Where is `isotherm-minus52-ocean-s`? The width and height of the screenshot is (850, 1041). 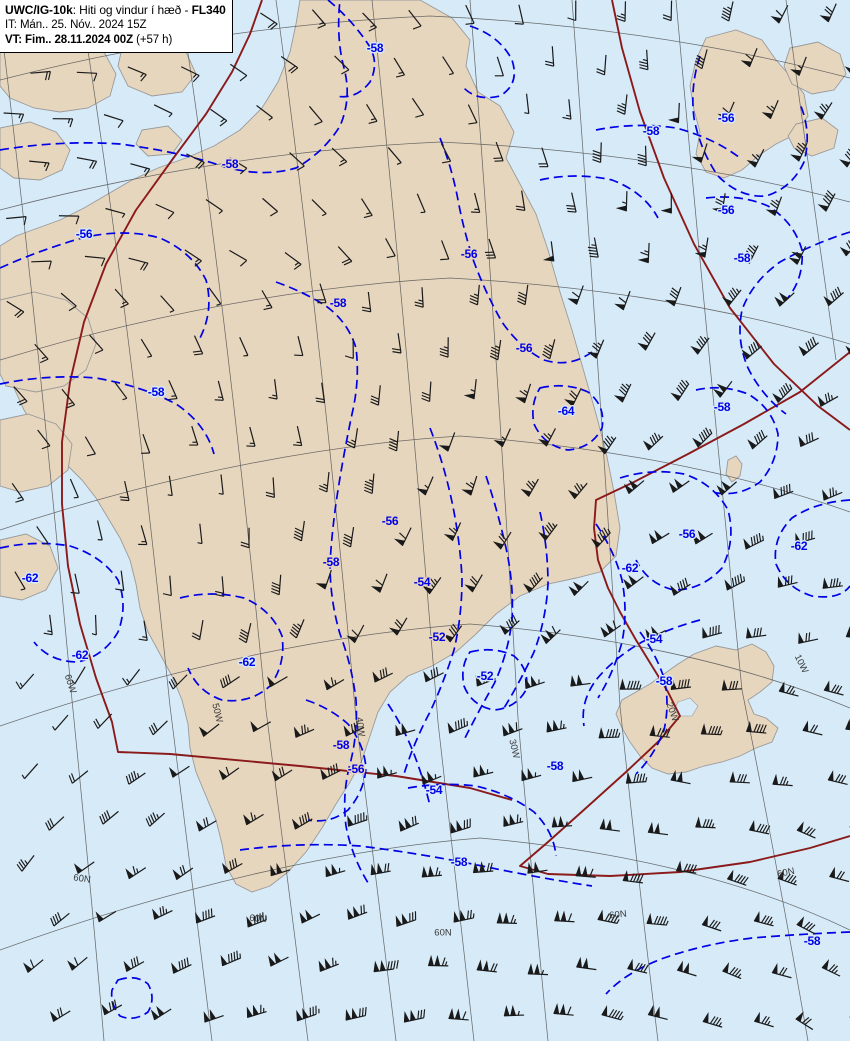
isotherm-minus52-ocean-s is located at coordinates (495, 679).